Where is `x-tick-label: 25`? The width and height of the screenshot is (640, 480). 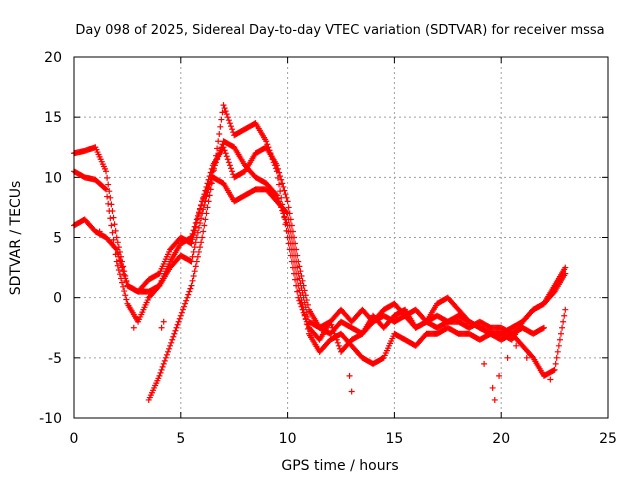 x-tick-label: 25 is located at coordinates (608, 439).